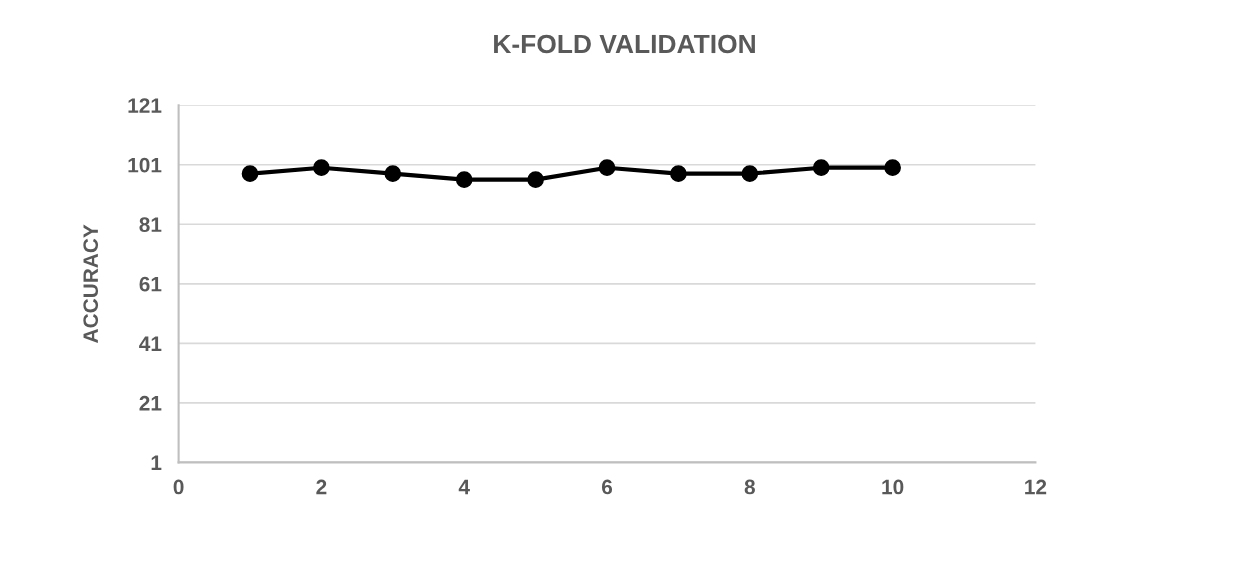  What do you see at coordinates (91, 283) in the screenshot?
I see `y-axis-title: ACCURACY` at bounding box center [91, 283].